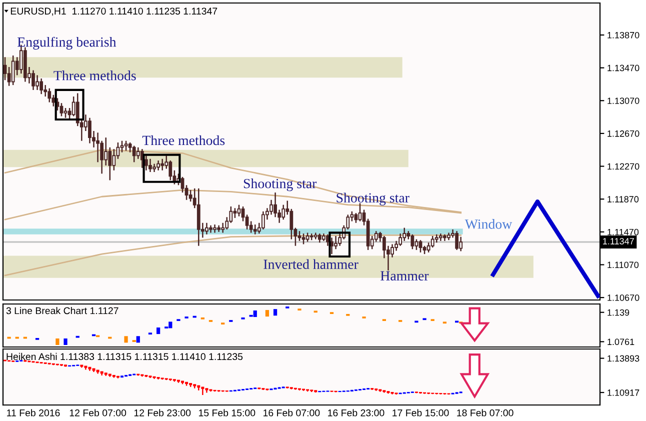 The image size is (646, 421). What do you see at coordinates (488, 224) in the screenshot?
I see `annotation: Window` at bounding box center [488, 224].